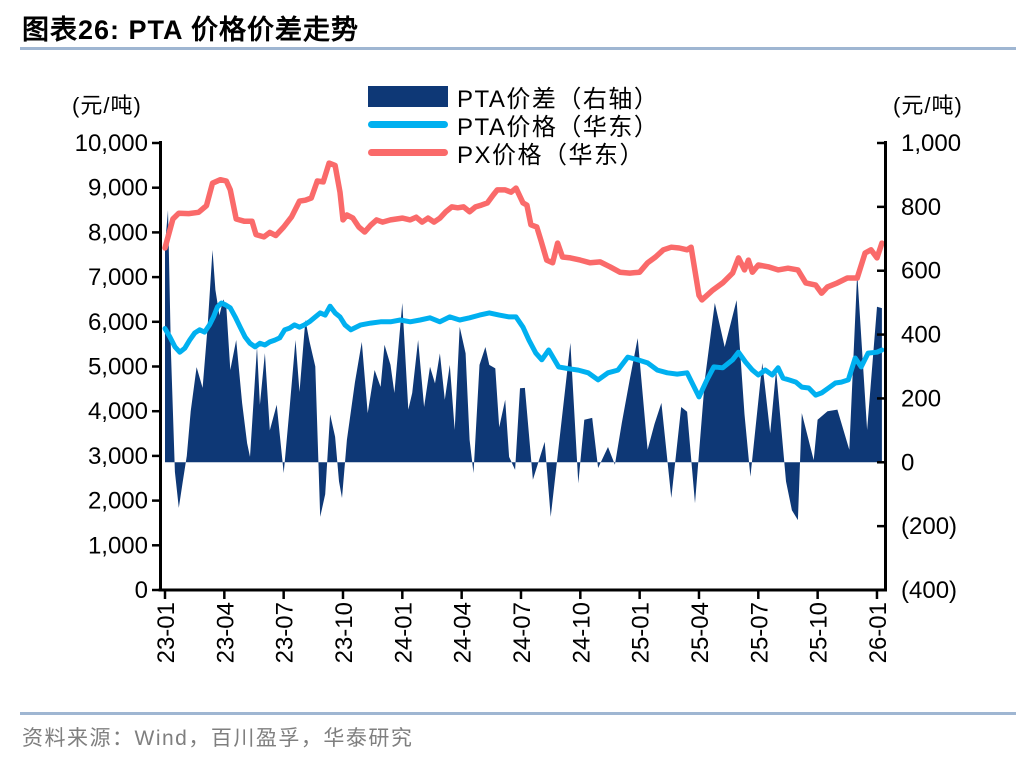  Describe the element at coordinates (518, 713) in the screenshot. I see `footer-rule` at that location.